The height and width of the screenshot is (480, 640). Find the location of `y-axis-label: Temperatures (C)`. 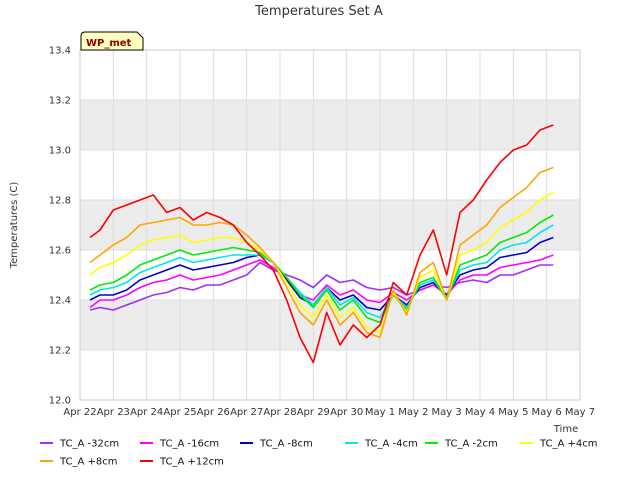

y-axis-label: Temperatures (C) is located at coordinates (14, 226).